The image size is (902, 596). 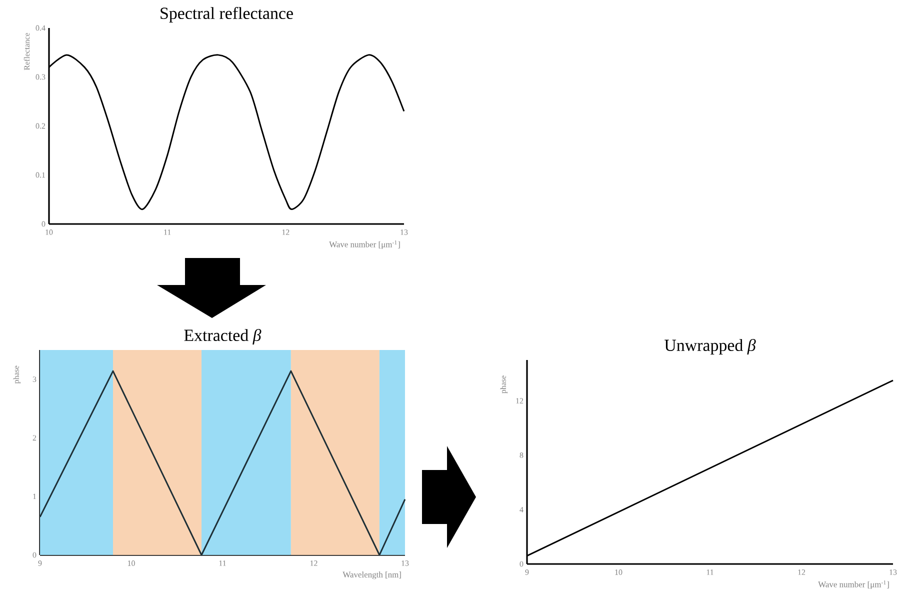 What do you see at coordinates (226, 14) in the screenshot?
I see `chart-title: Spectral reflectance` at bounding box center [226, 14].